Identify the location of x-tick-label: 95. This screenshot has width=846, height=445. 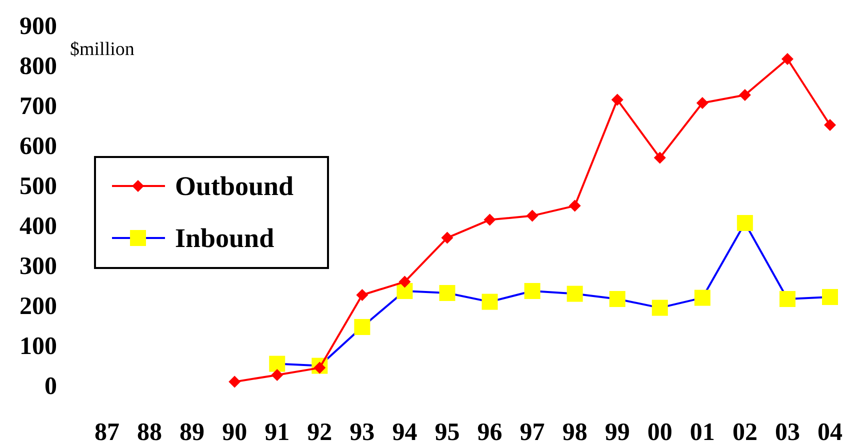
(447, 432).